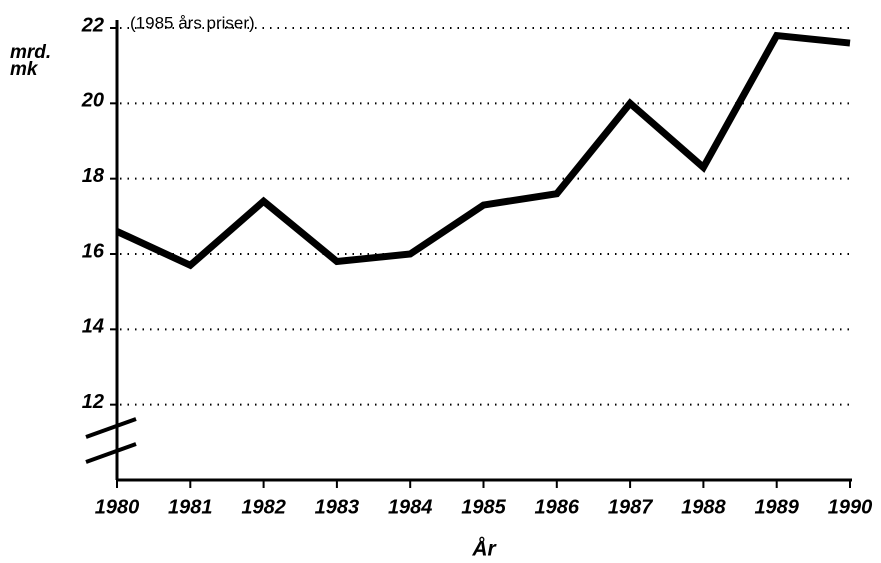 This screenshot has width=881, height=563. I want to click on x-tick-label: 1984, so click(410, 507).